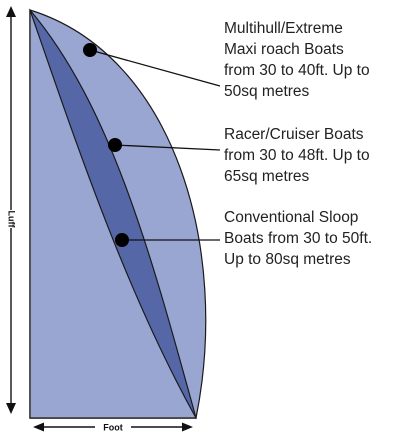 The width and height of the screenshot is (405, 433). I want to click on callout-multihull-line-3: from 30 to 40ft. Up to, so click(297, 70).